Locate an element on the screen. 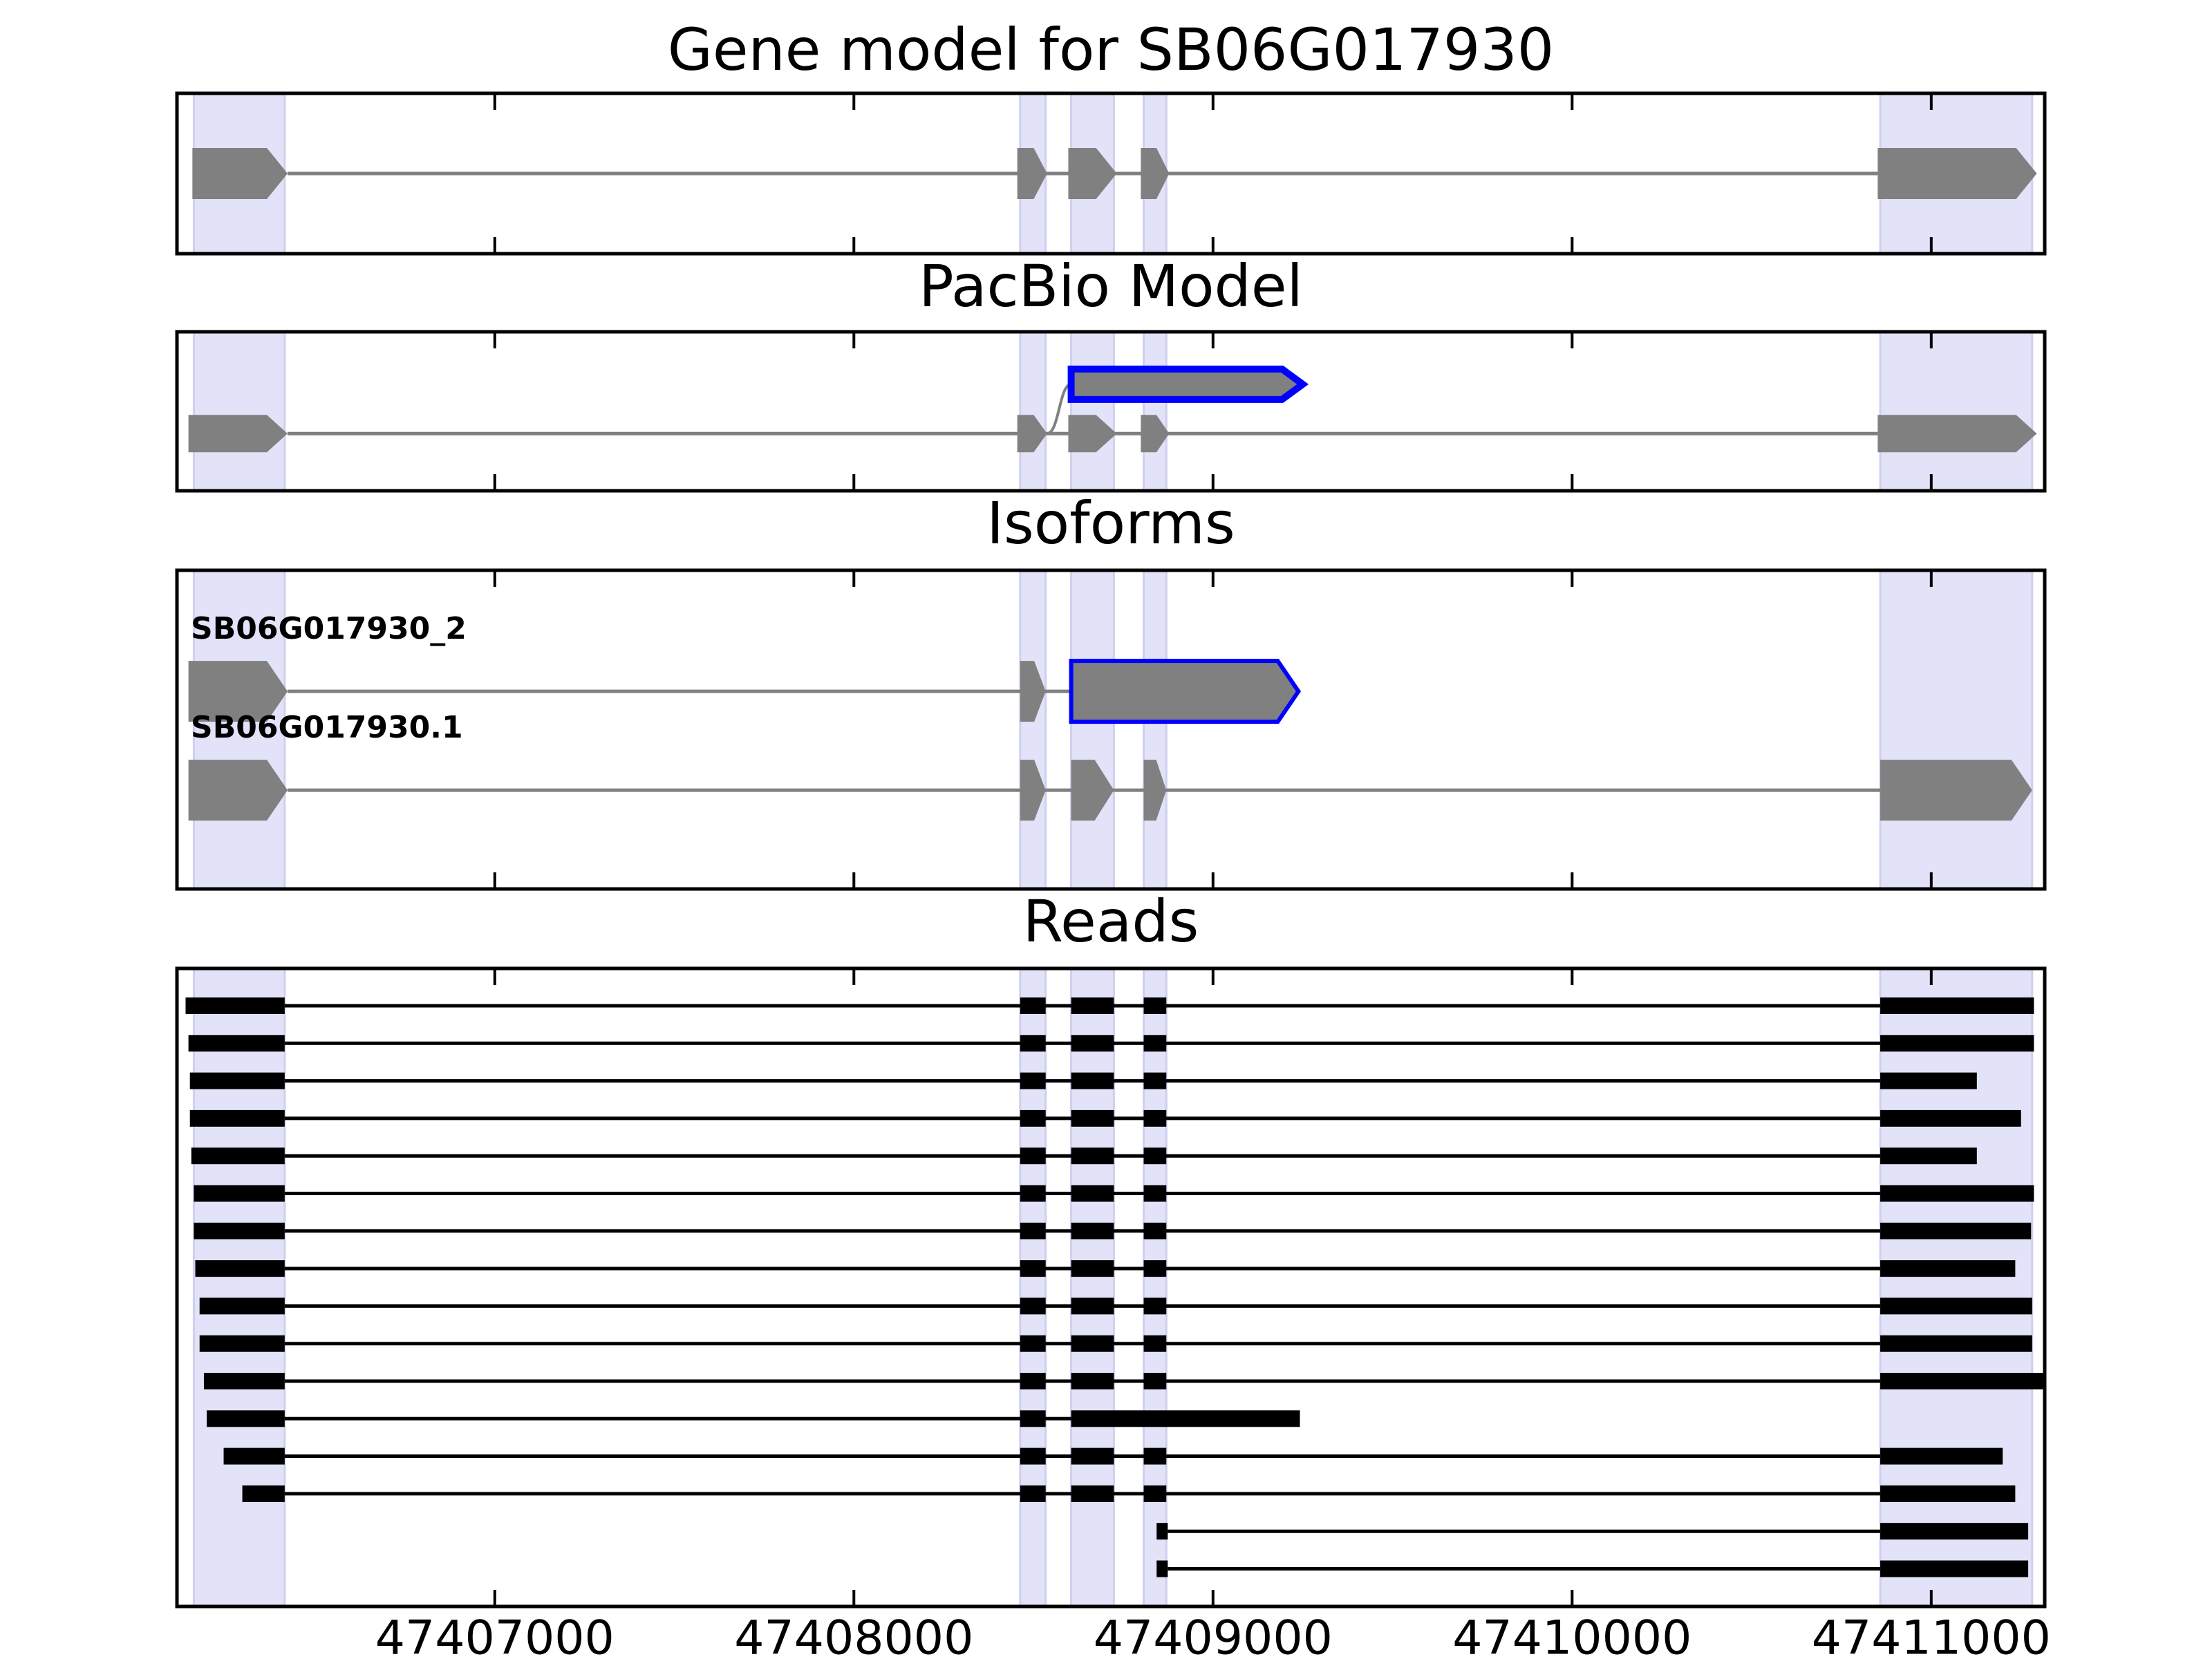 This screenshot has height=1659, width=2212. panel-title: PacBio Model is located at coordinates (1111, 286).